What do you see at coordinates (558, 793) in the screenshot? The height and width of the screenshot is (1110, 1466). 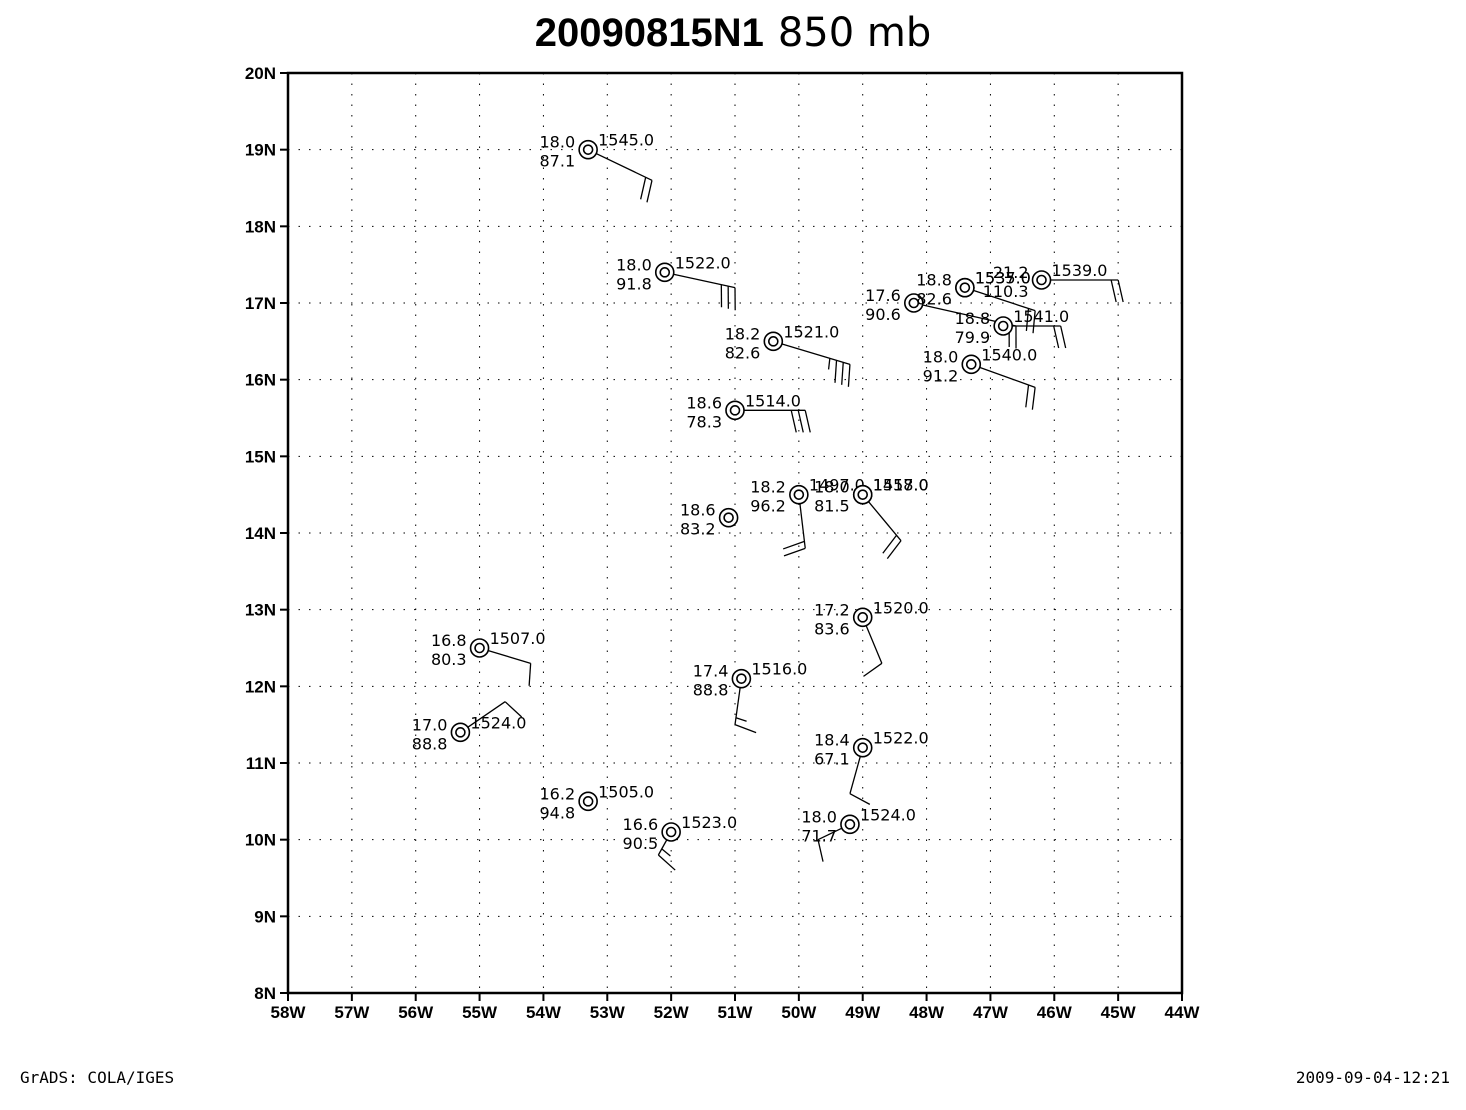 I see `station-temperature: 16.2` at bounding box center [558, 793].